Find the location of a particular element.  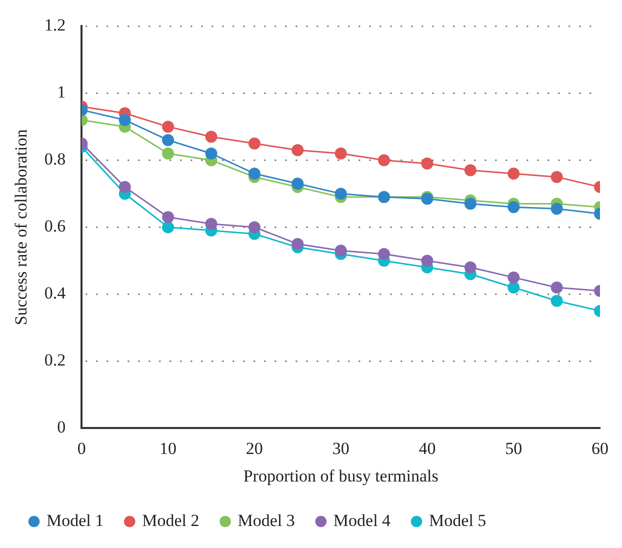

x-tick-label: 50 is located at coordinates (513, 448).